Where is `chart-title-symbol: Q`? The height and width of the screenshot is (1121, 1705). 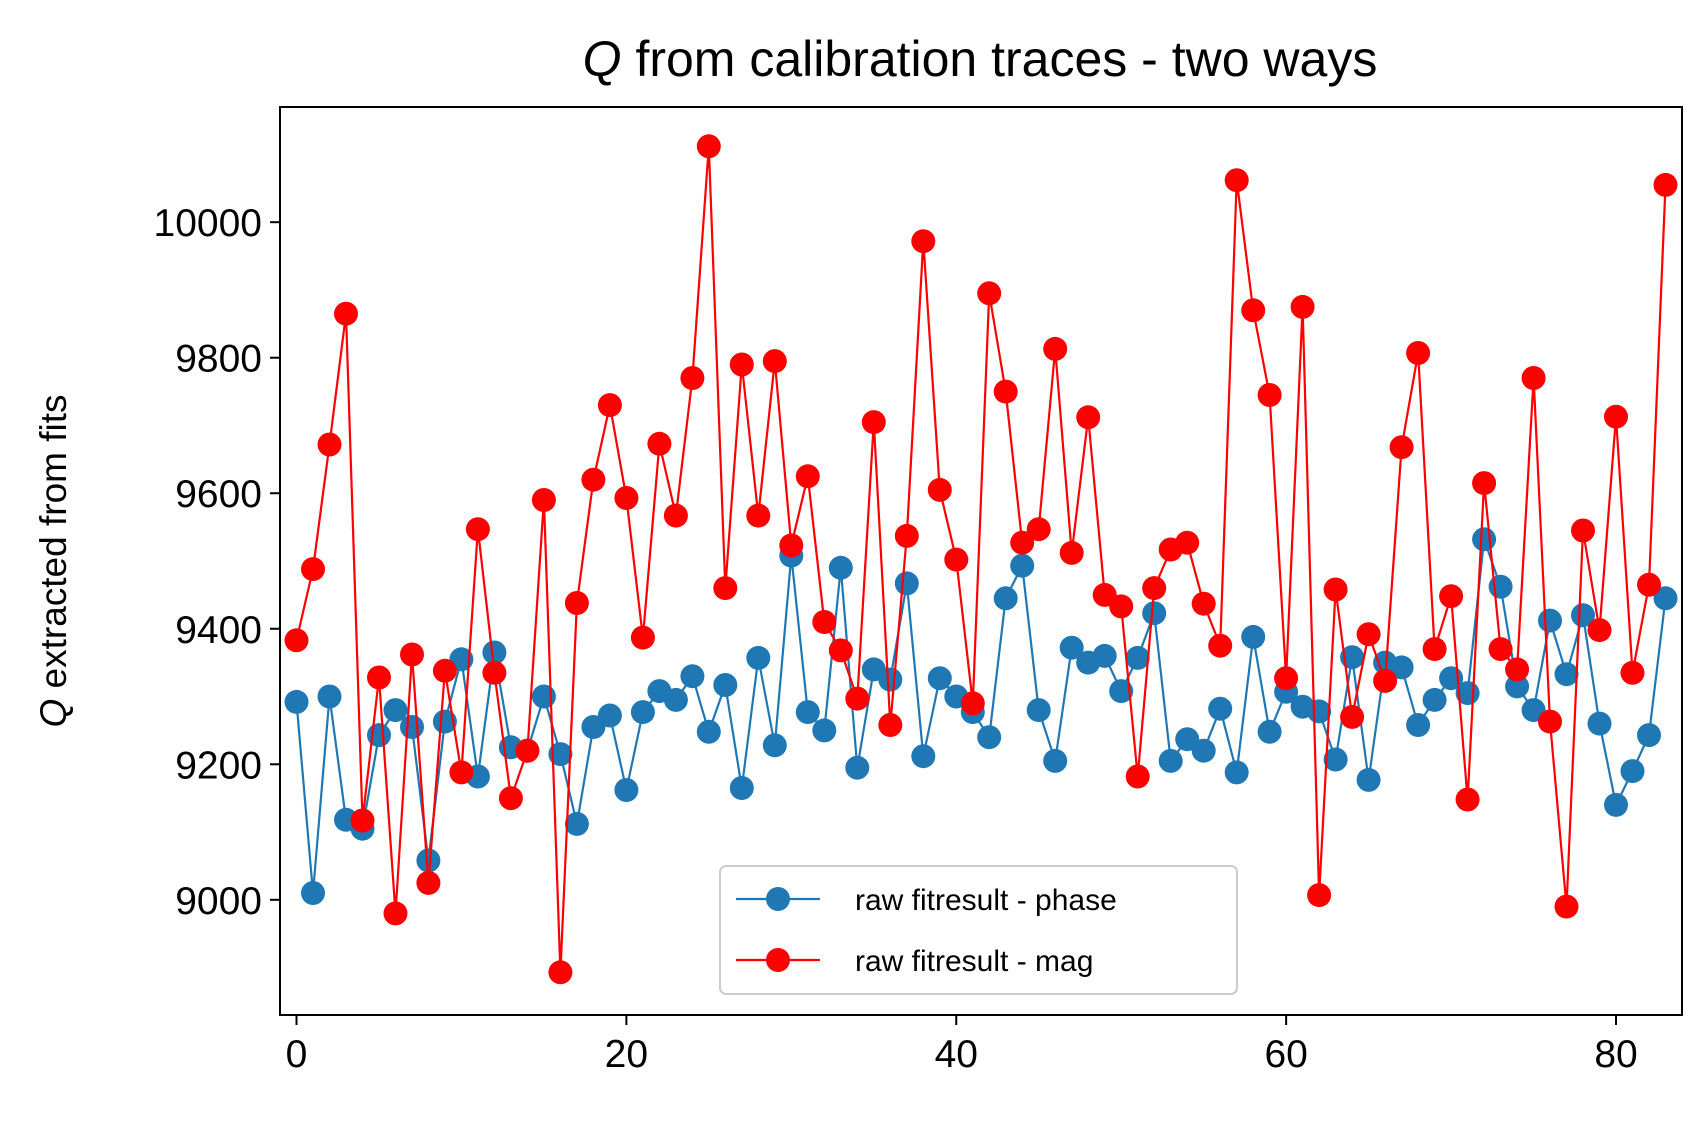
chart-title-symbol: Q is located at coordinates (602, 59).